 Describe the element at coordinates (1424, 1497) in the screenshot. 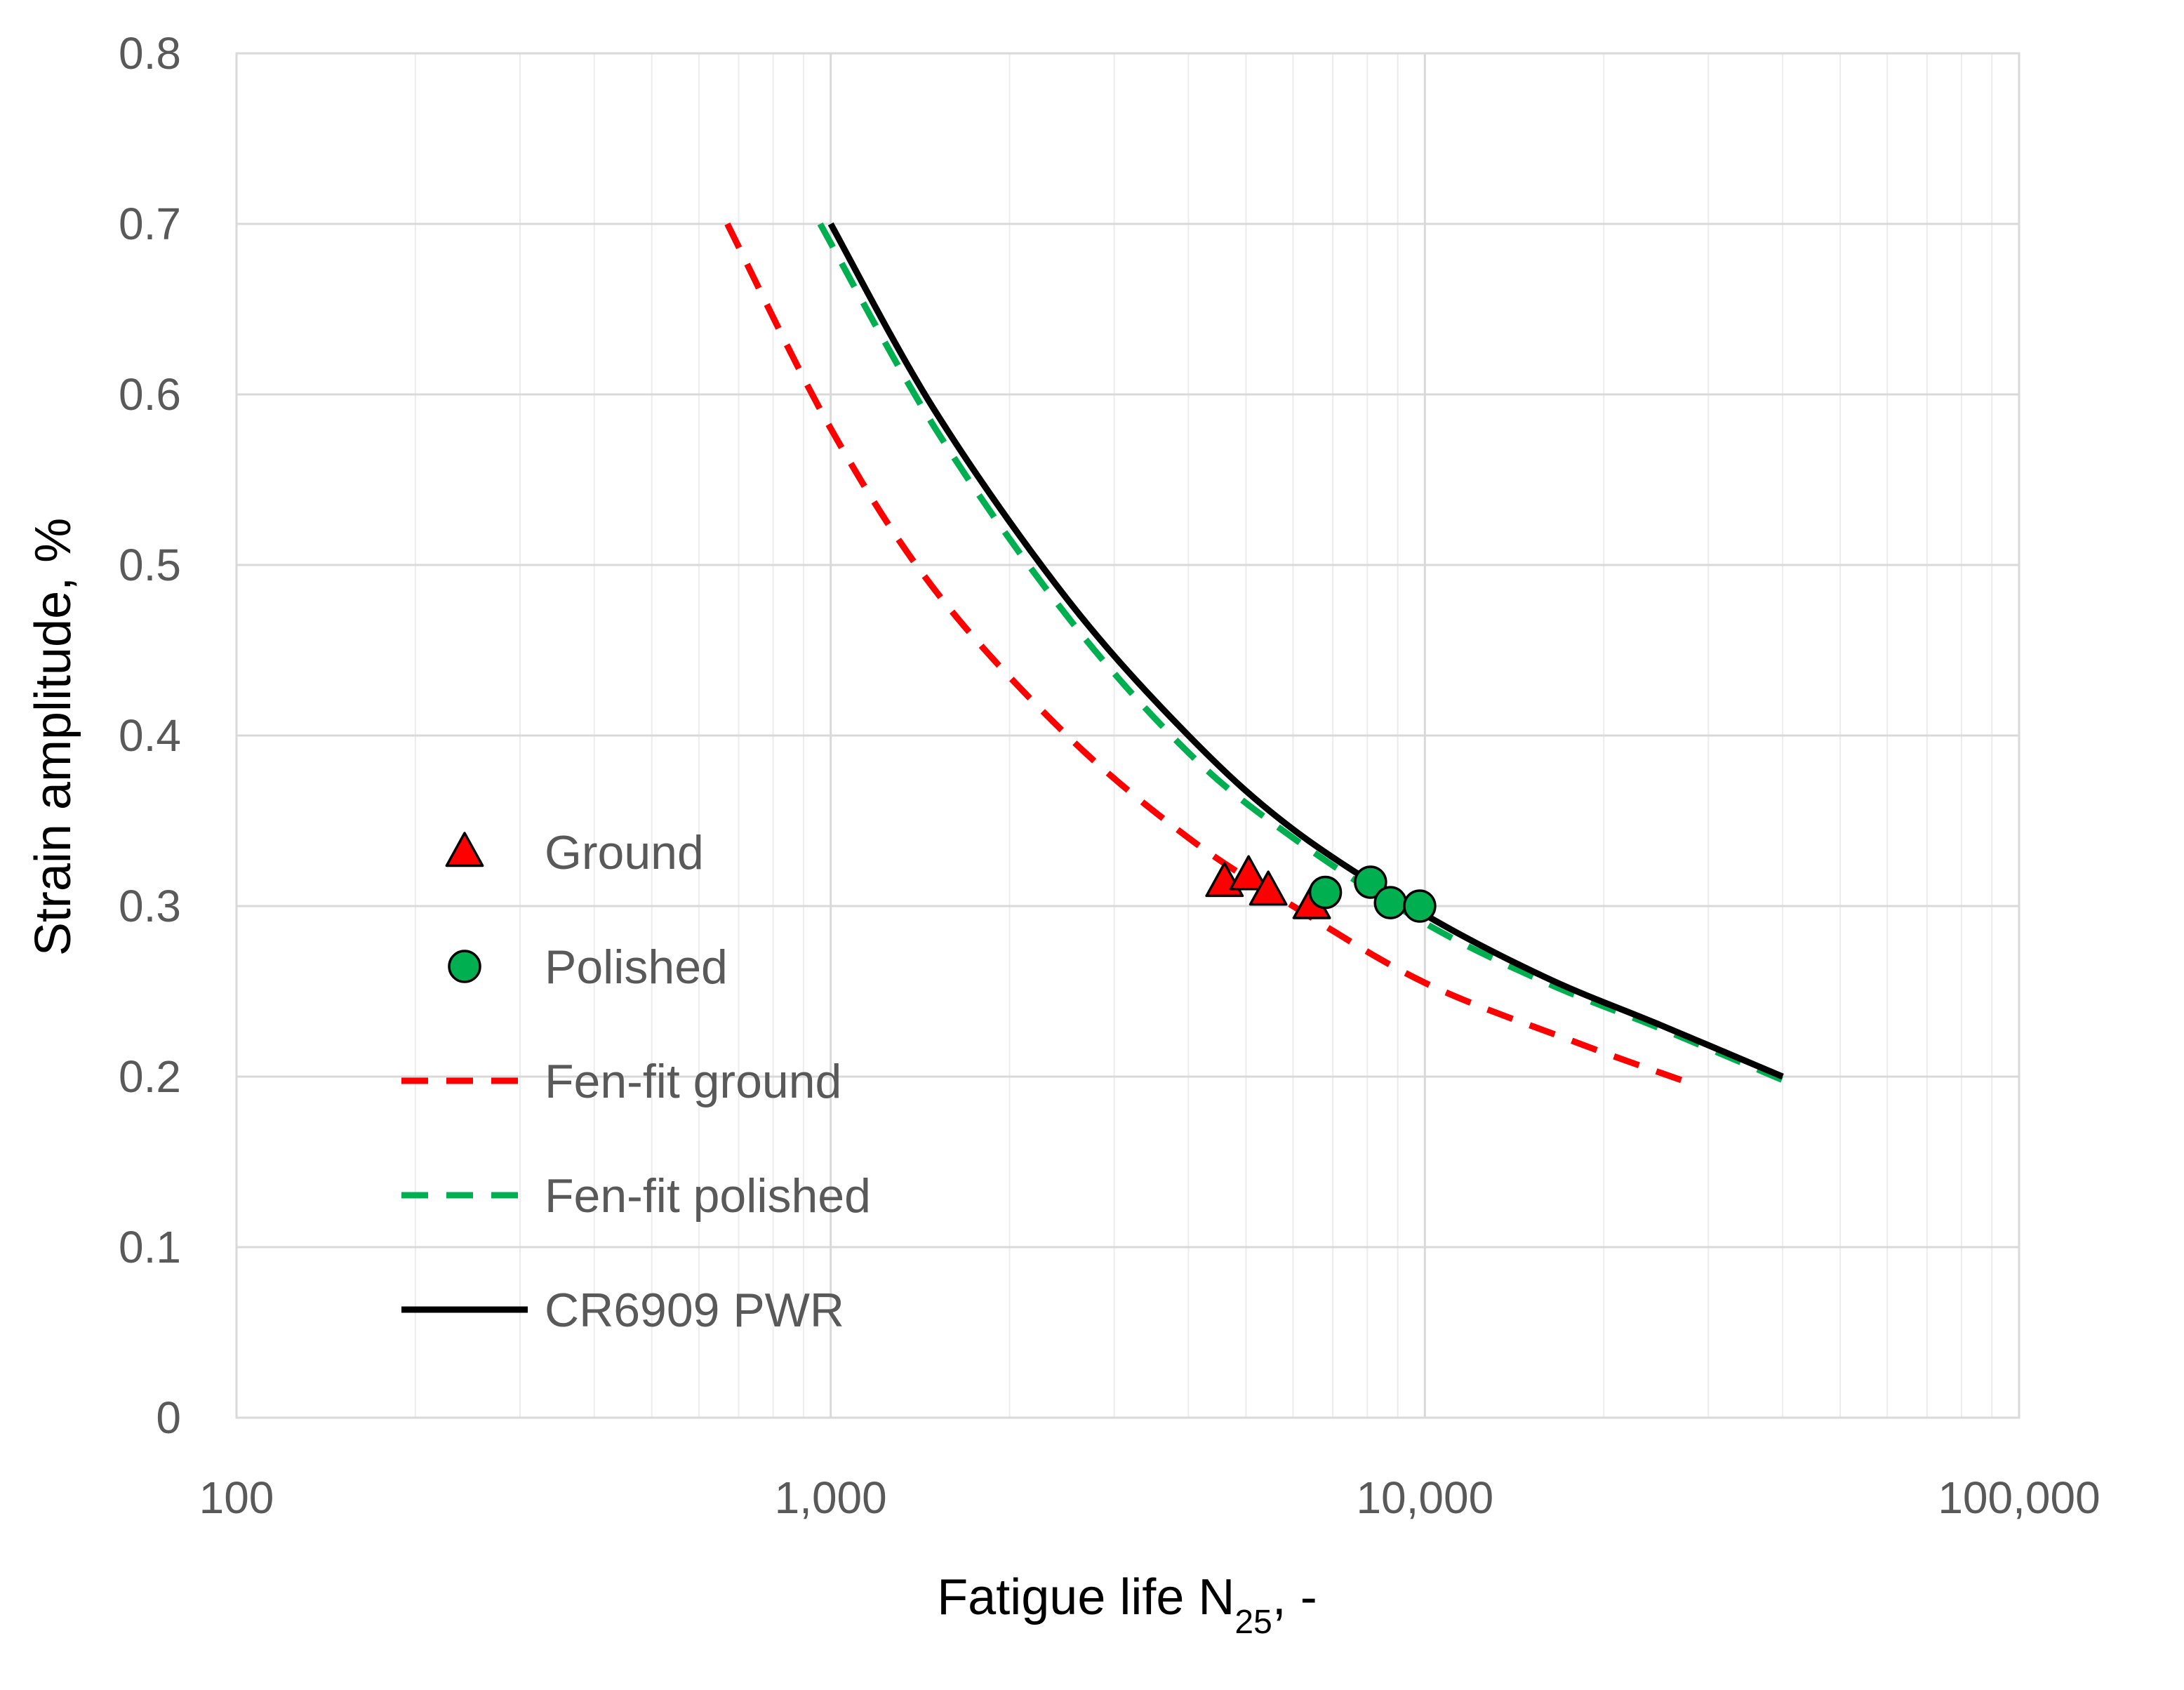

I see `x-tick-label: 10,000` at that location.